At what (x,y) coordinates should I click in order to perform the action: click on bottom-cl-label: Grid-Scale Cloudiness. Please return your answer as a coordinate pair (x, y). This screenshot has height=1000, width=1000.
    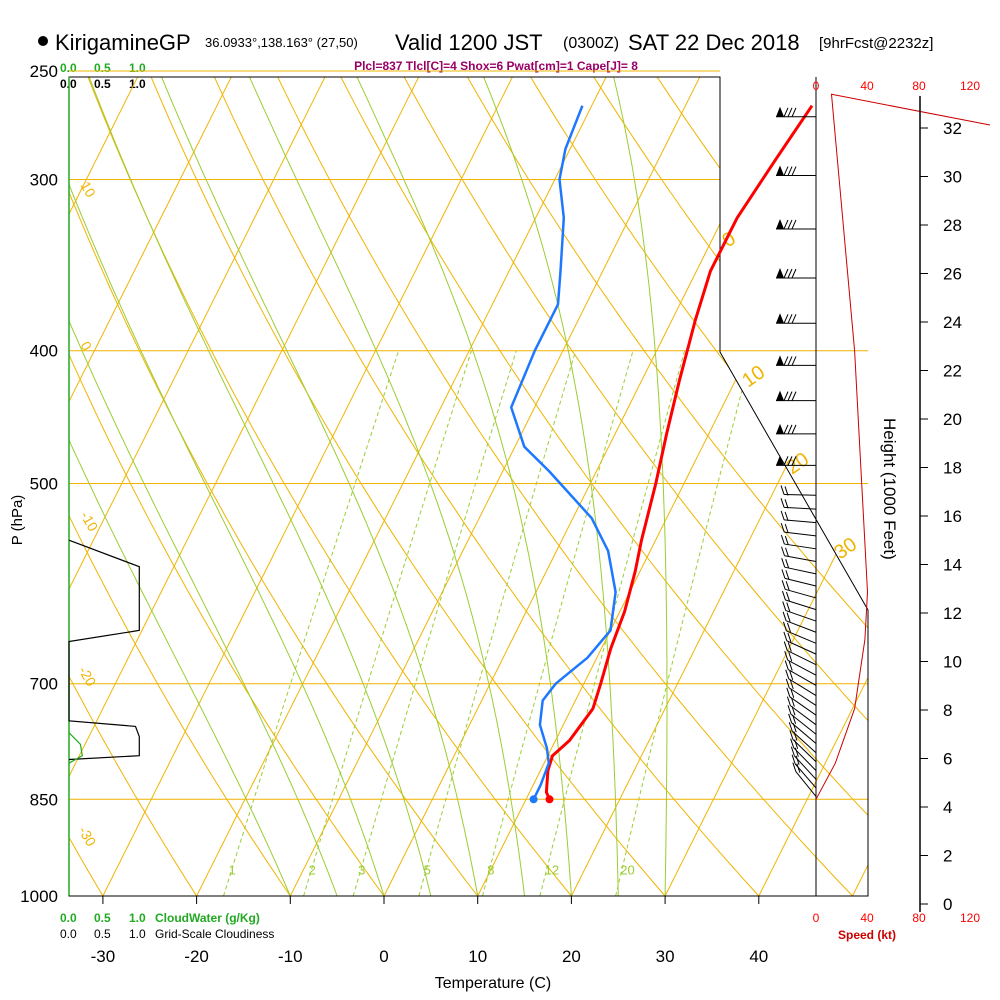
    Looking at the image, I should click on (214, 934).